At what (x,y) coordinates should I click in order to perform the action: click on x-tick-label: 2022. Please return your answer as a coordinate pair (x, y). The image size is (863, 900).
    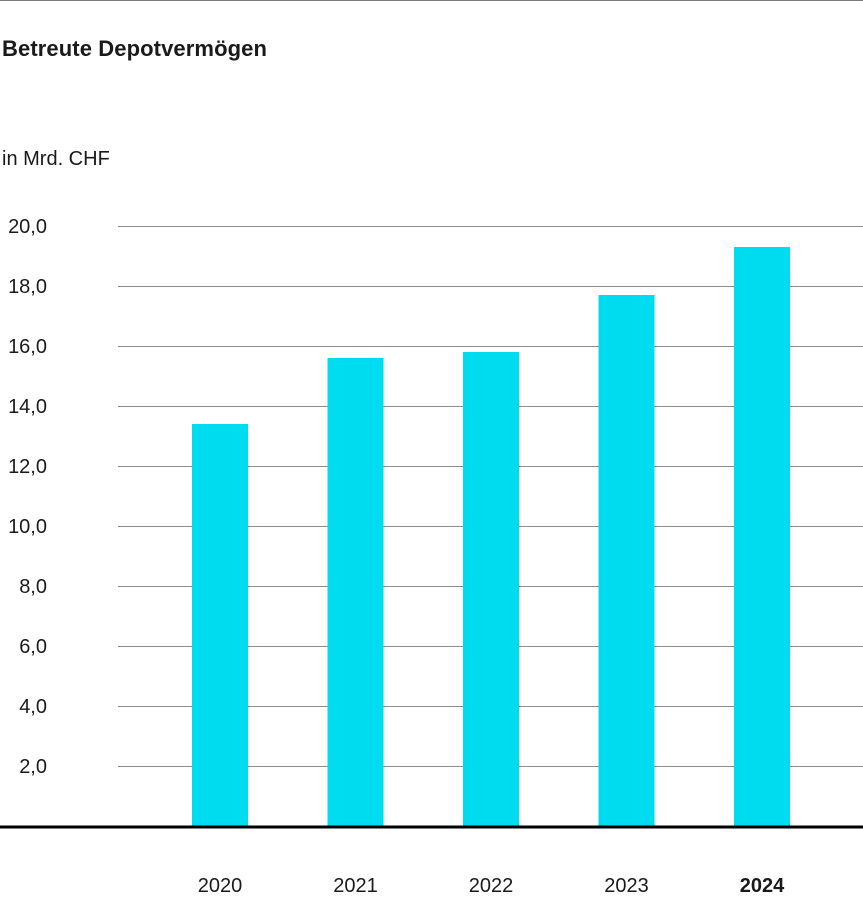
    Looking at the image, I should click on (491, 886).